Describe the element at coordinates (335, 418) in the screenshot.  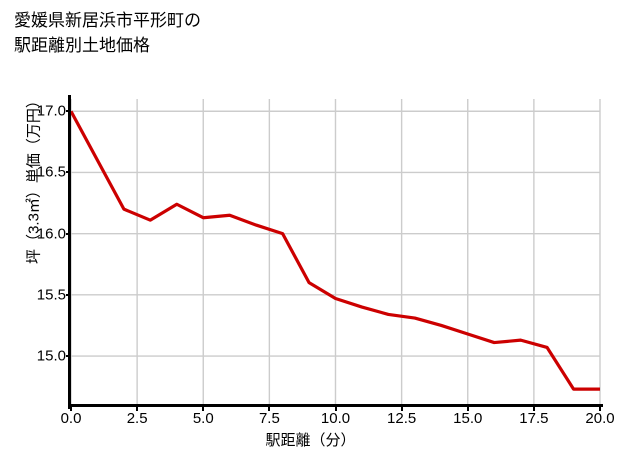
I see `x-tick-label: 10.0` at that location.